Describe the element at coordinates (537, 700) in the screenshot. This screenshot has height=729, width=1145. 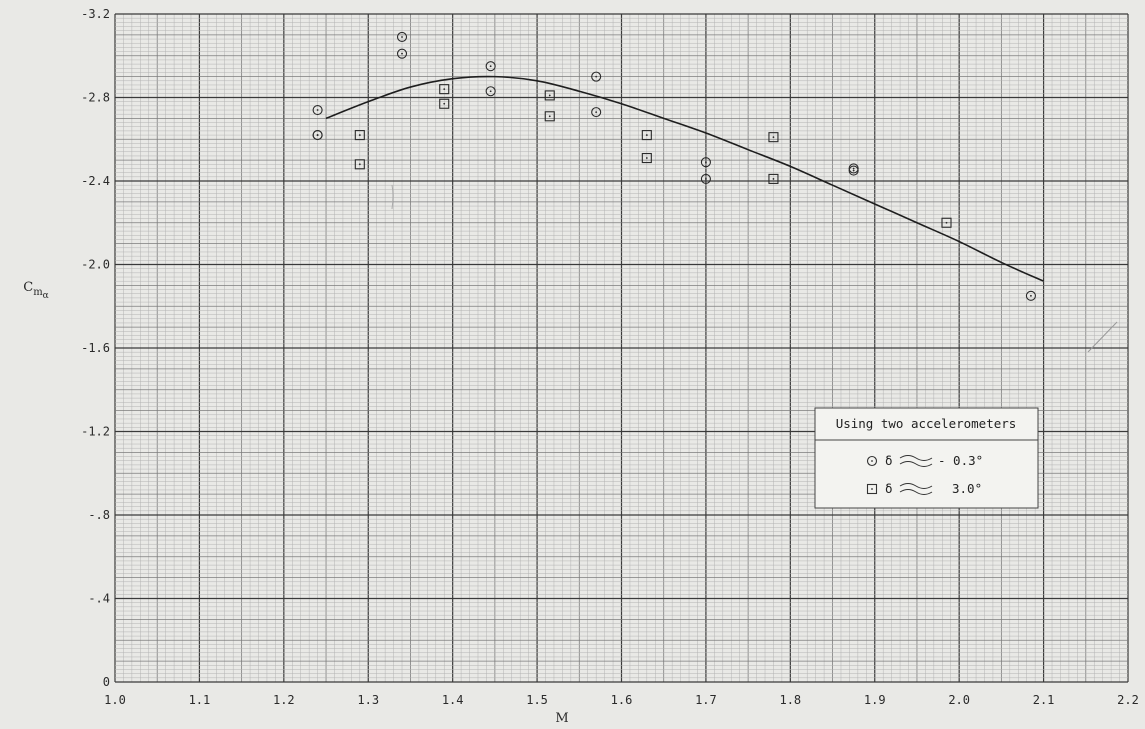
I see `x-tick-label: 1.5` at that location.